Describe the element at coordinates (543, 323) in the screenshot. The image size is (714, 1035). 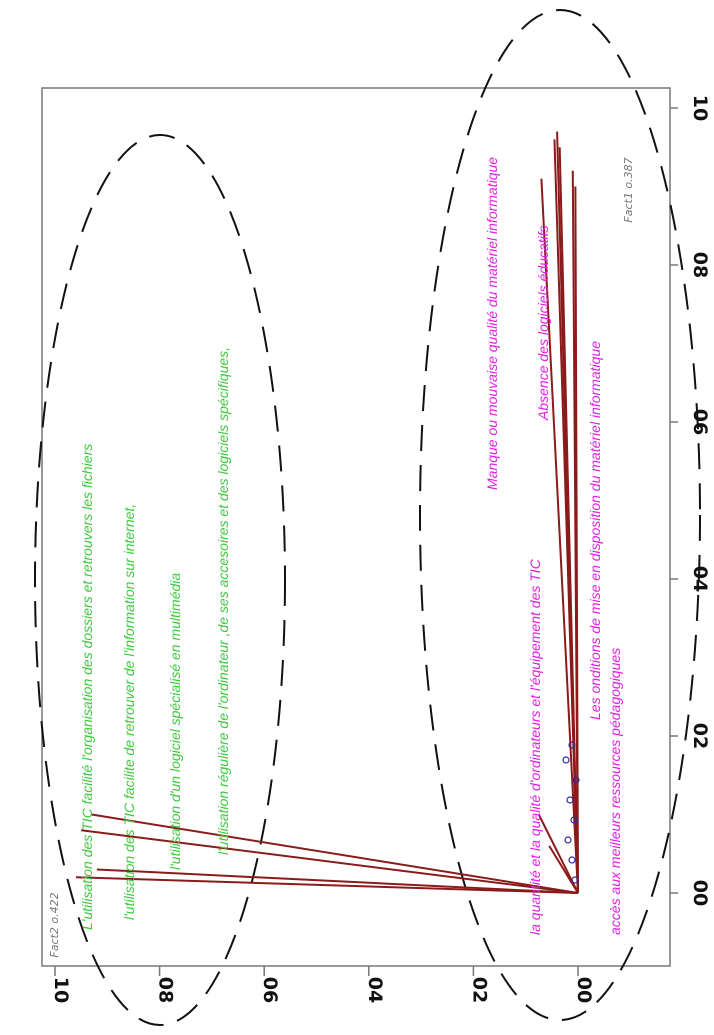
I see `factor1-annotation: Absence des logiciels éducatifs` at that location.